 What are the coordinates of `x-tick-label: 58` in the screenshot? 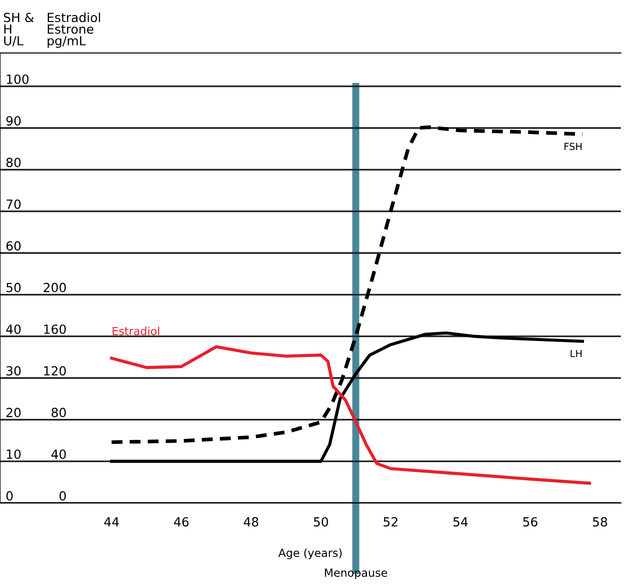 It's located at (600, 522).